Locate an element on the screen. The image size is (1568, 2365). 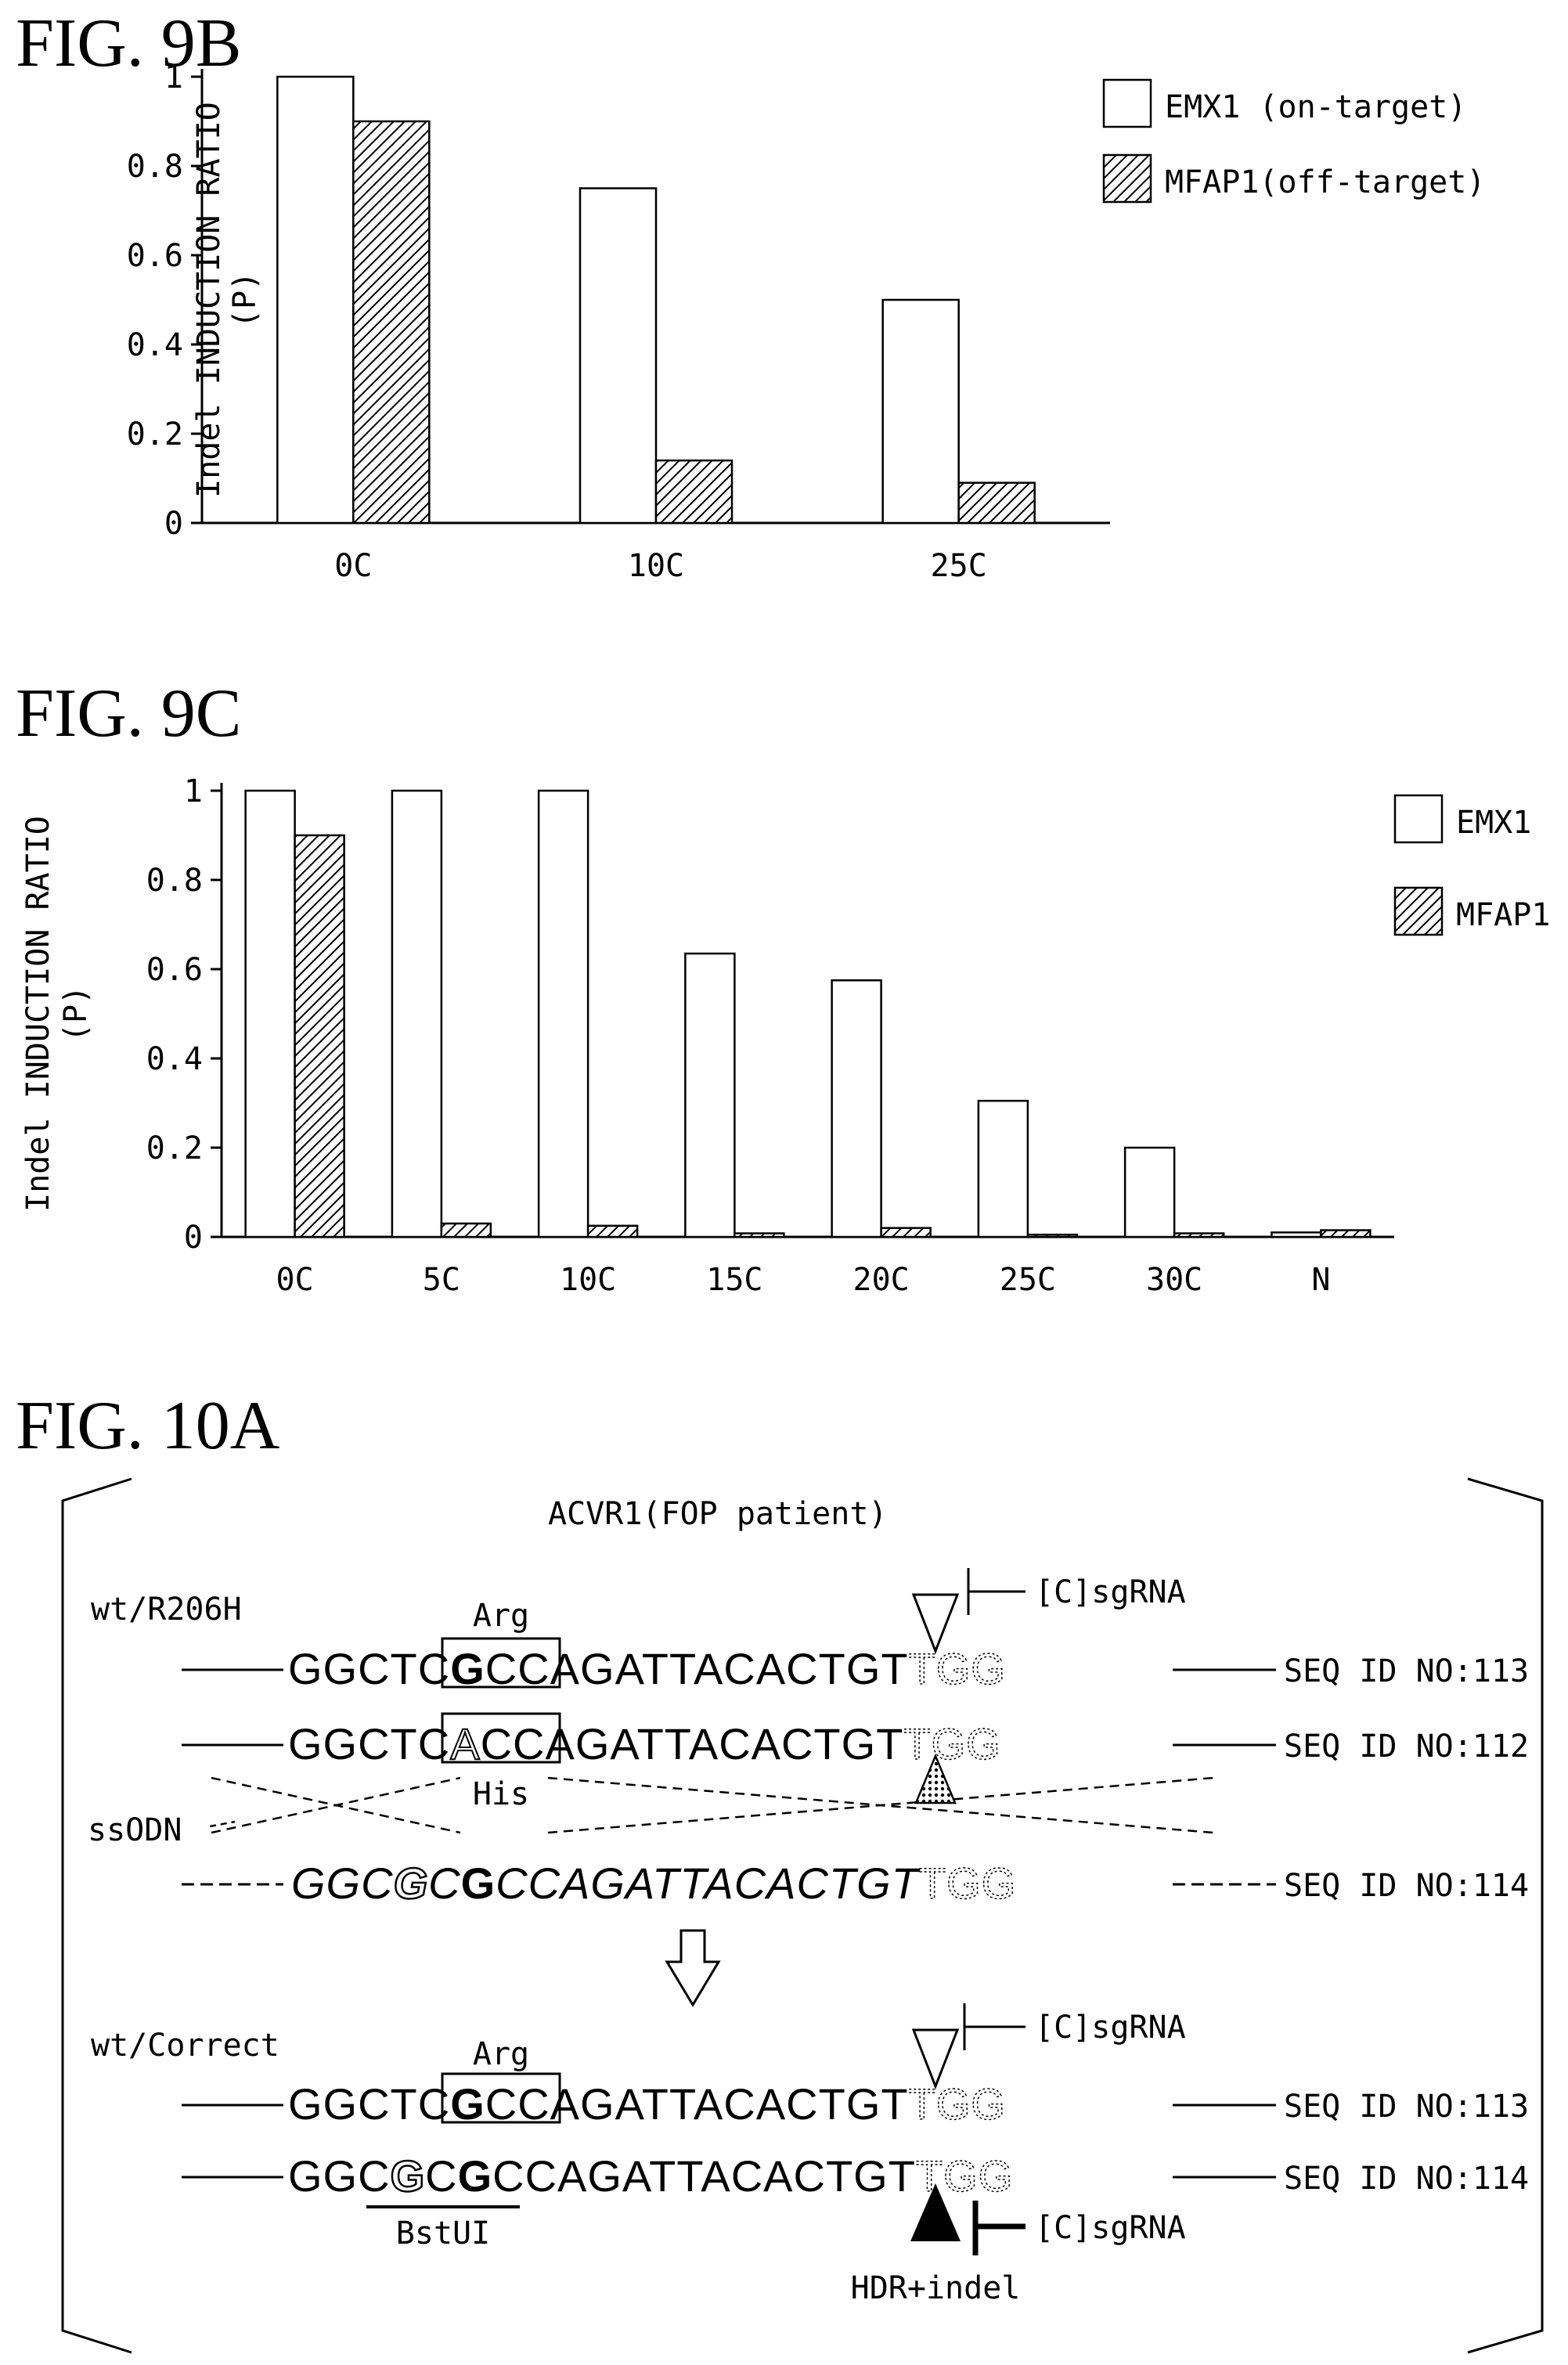
legend-label: MFAP1(off-target) is located at coordinates (1325, 182).